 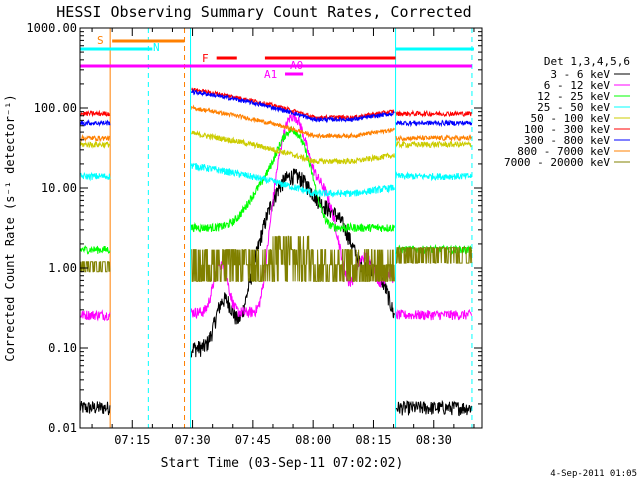 What do you see at coordinates (577, 85) in the screenshot?
I see `legend-label: 6 - 12 keV` at bounding box center [577, 85].